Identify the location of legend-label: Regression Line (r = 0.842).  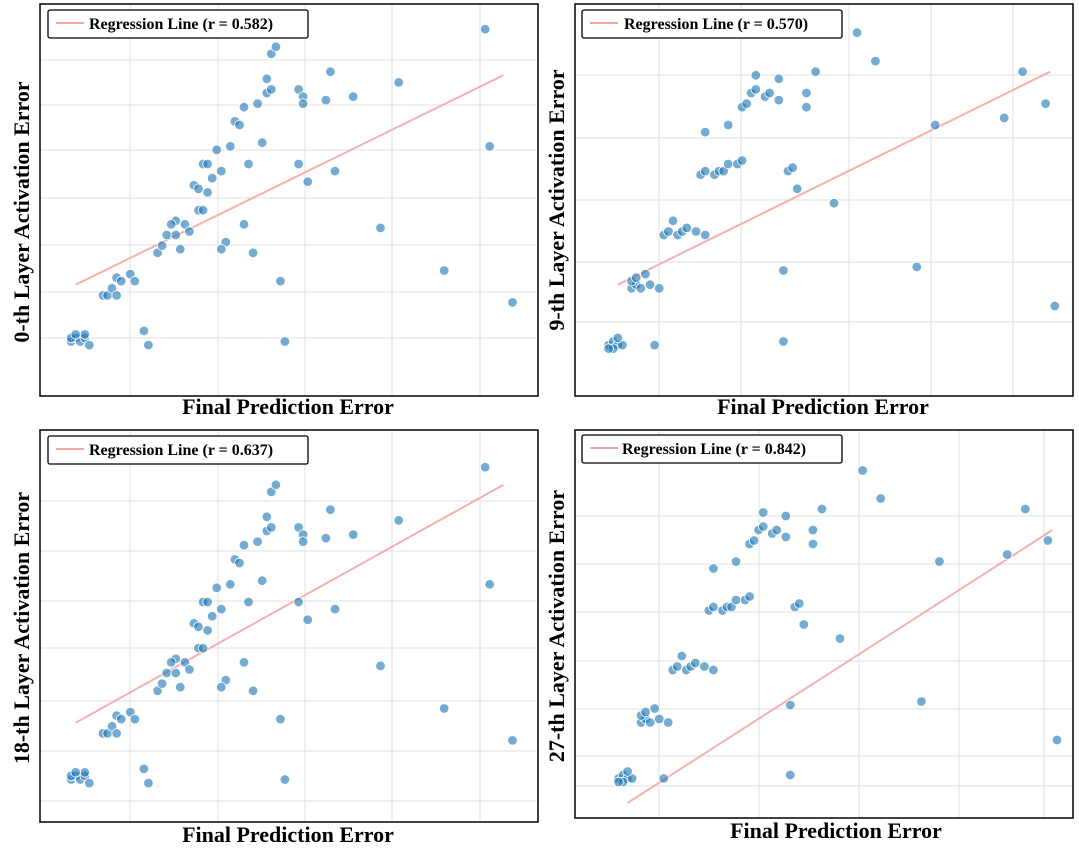
(714, 449).